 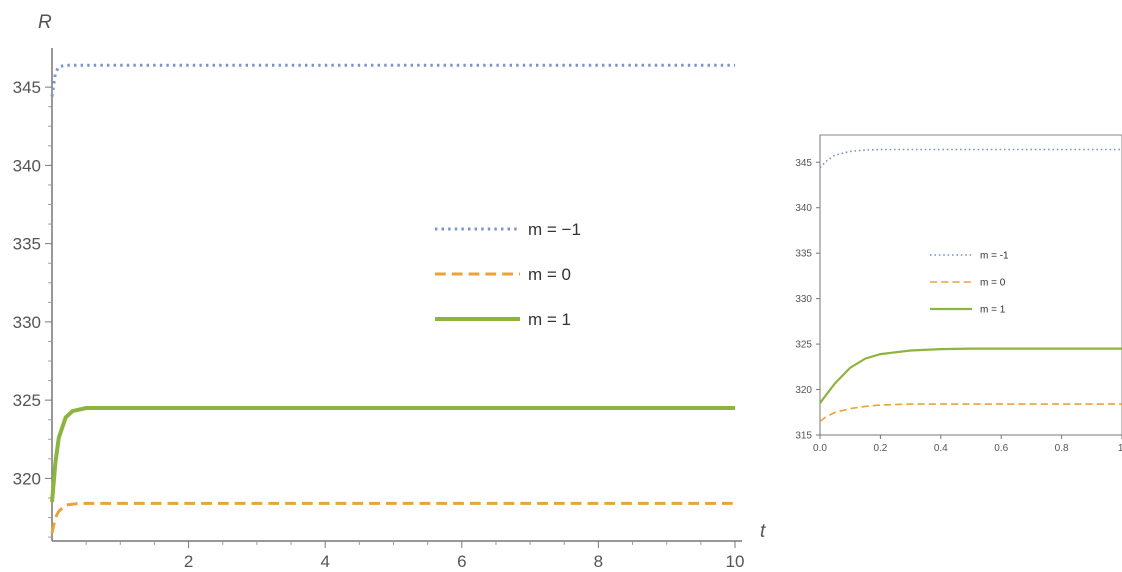 What do you see at coordinates (188, 561) in the screenshot?
I see `x-tick-label: 2` at bounding box center [188, 561].